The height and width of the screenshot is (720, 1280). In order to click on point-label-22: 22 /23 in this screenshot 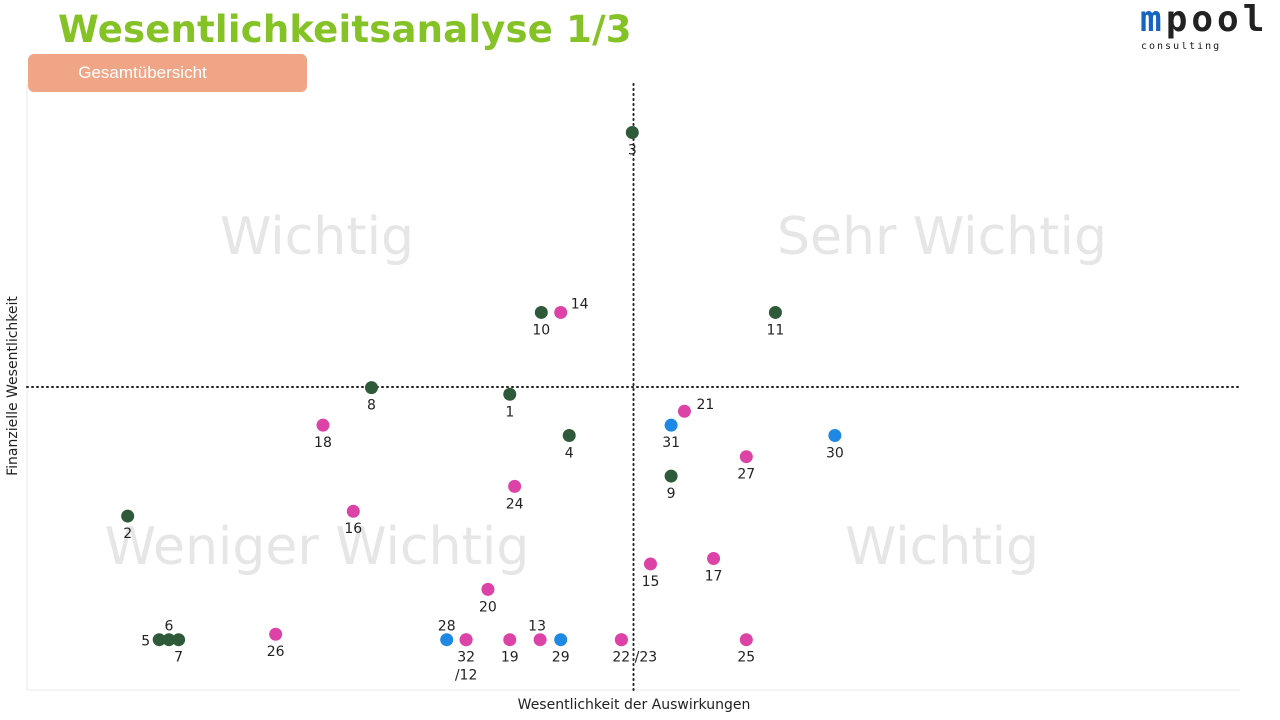, I will do `click(634, 658)`.